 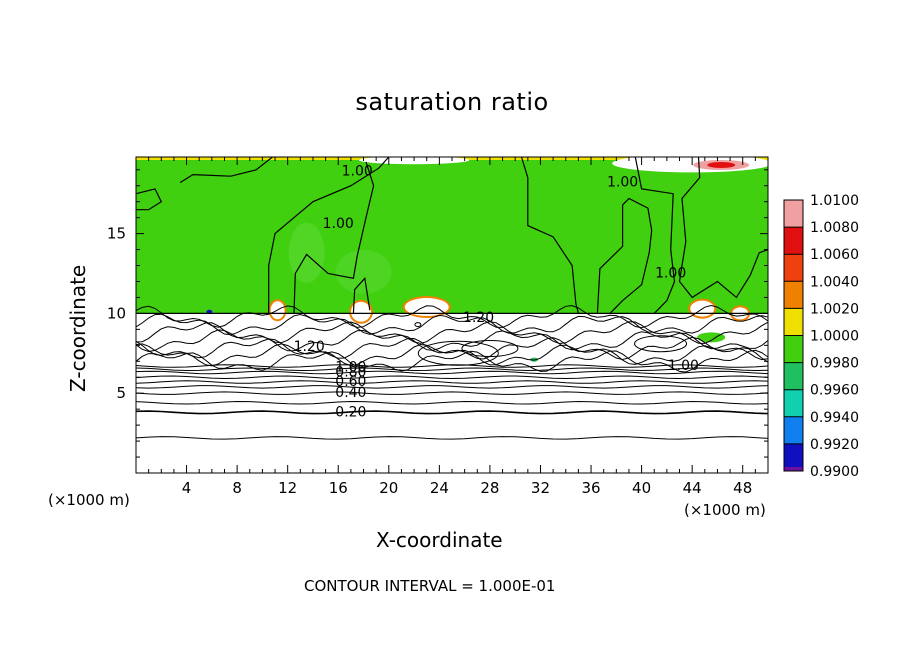 What do you see at coordinates (834, 282) in the screenshot?
I see `colorbar-label: 1.0040` at bounding box center [834, 282].